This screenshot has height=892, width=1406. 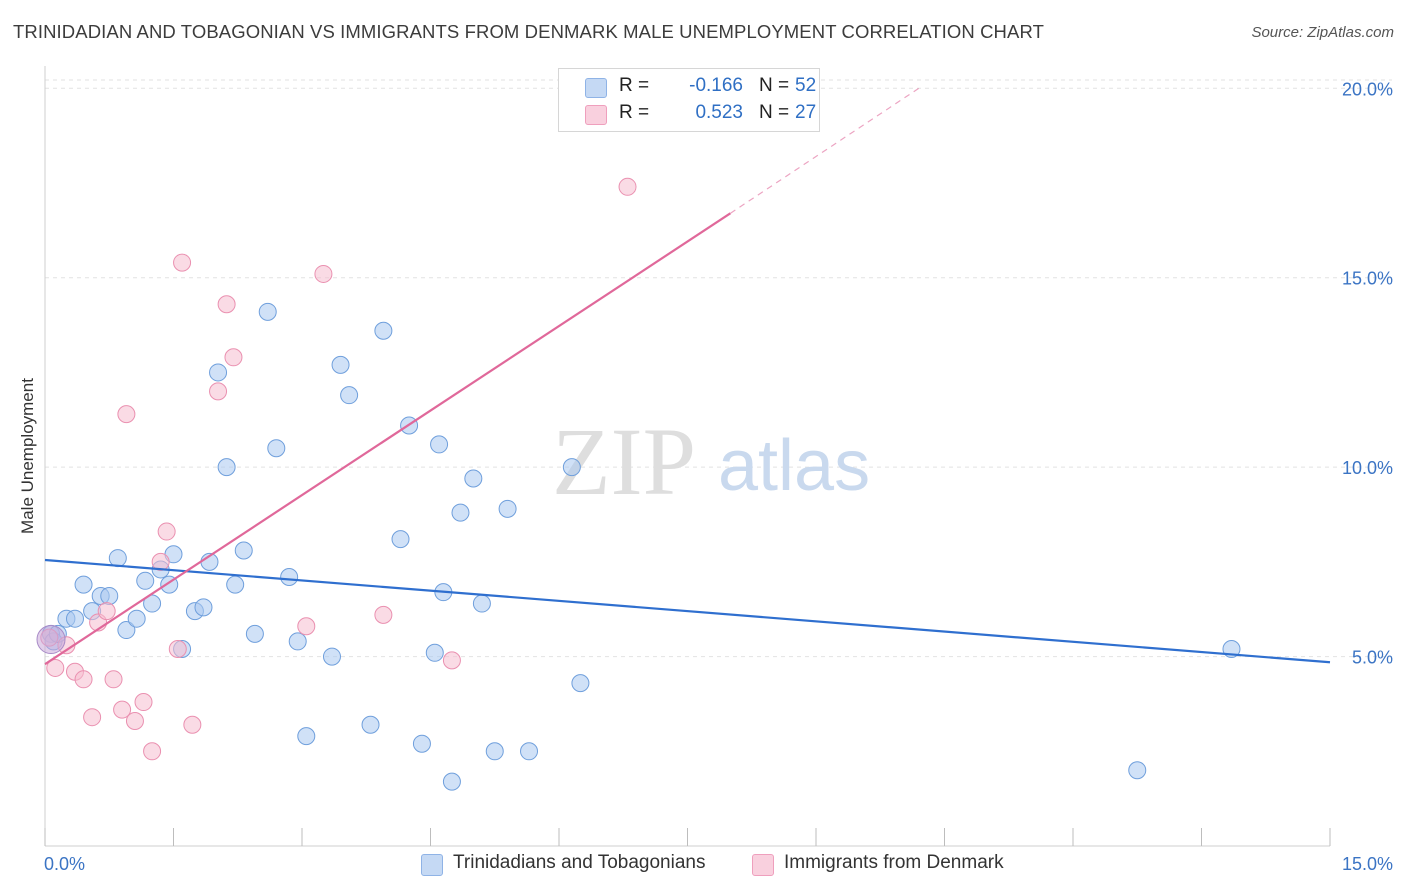 I want to click on legend-swatch-pink, so click(x=763, y=865).